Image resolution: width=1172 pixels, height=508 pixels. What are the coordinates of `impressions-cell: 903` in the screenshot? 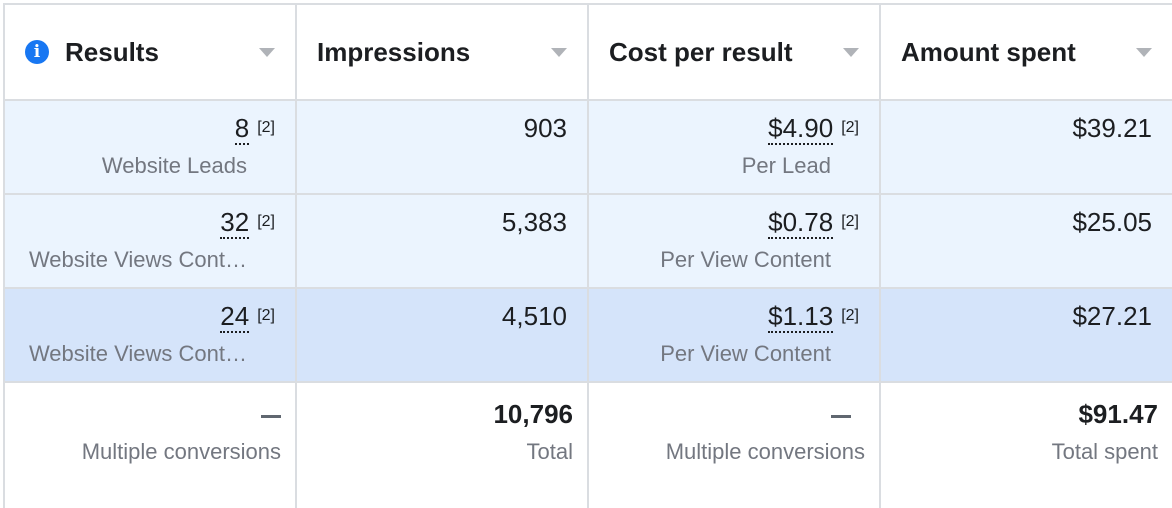 It's located at (441, 147).